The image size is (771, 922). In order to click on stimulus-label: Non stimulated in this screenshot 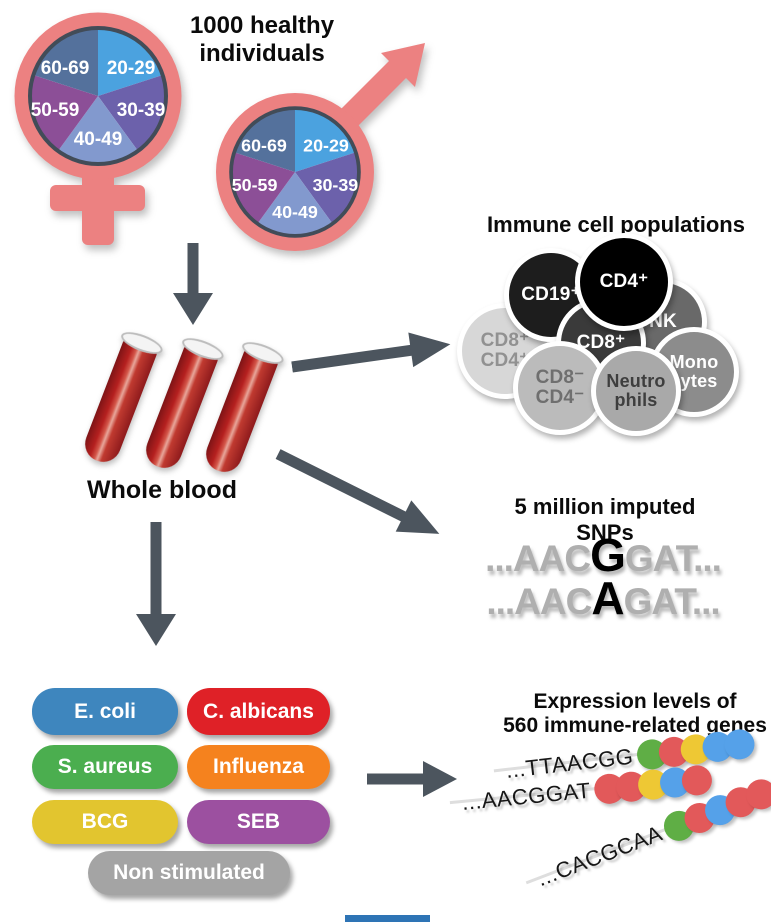, I will do `click(189, 872)`.